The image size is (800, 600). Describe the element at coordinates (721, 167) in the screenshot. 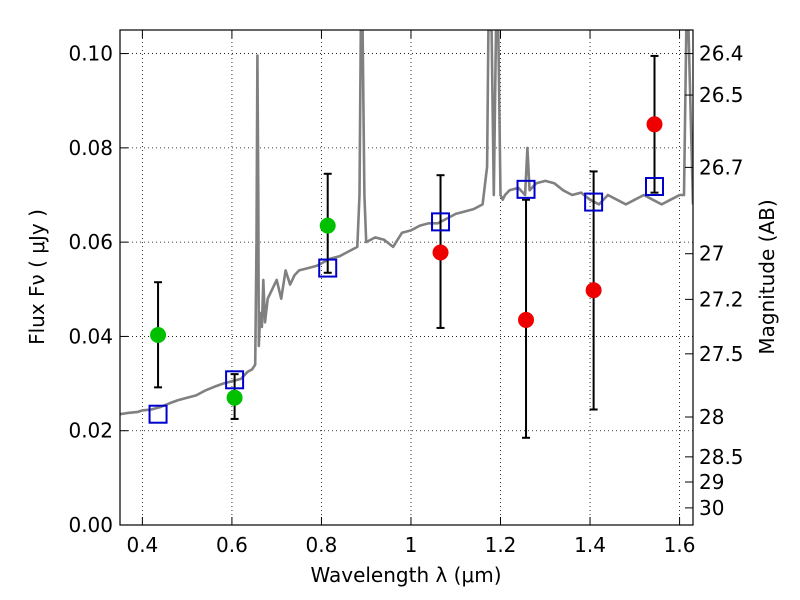

I see `magnitude-tick-label: 26.7` at that location.